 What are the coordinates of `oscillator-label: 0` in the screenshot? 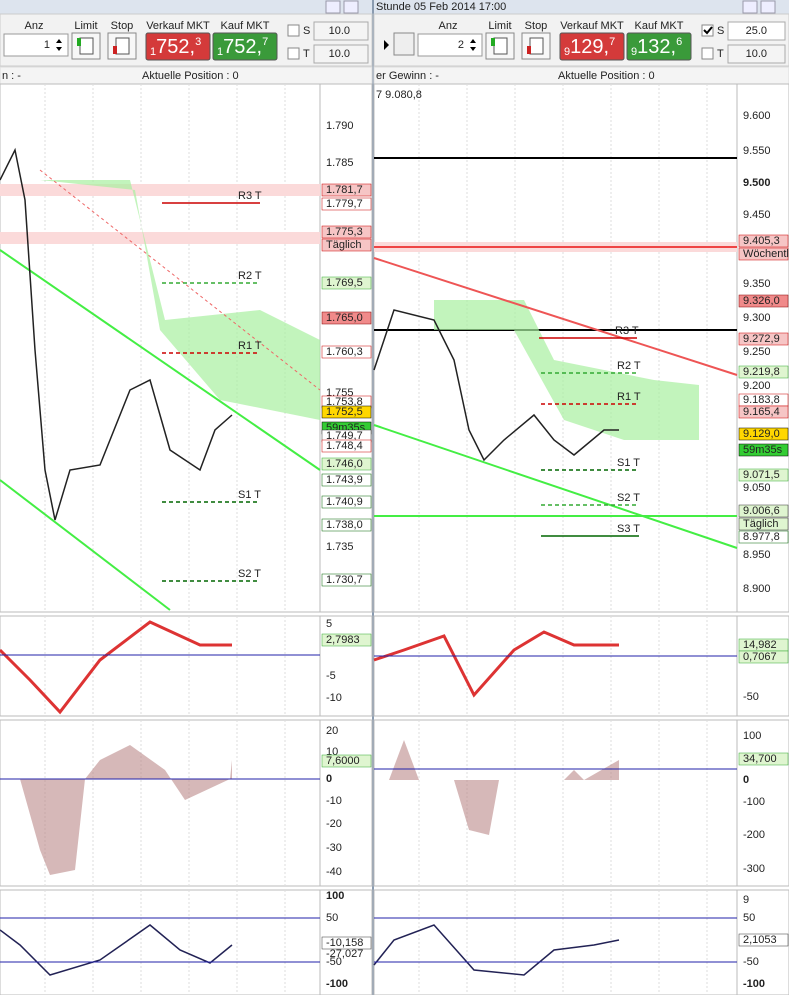 It's located at (329, 779).